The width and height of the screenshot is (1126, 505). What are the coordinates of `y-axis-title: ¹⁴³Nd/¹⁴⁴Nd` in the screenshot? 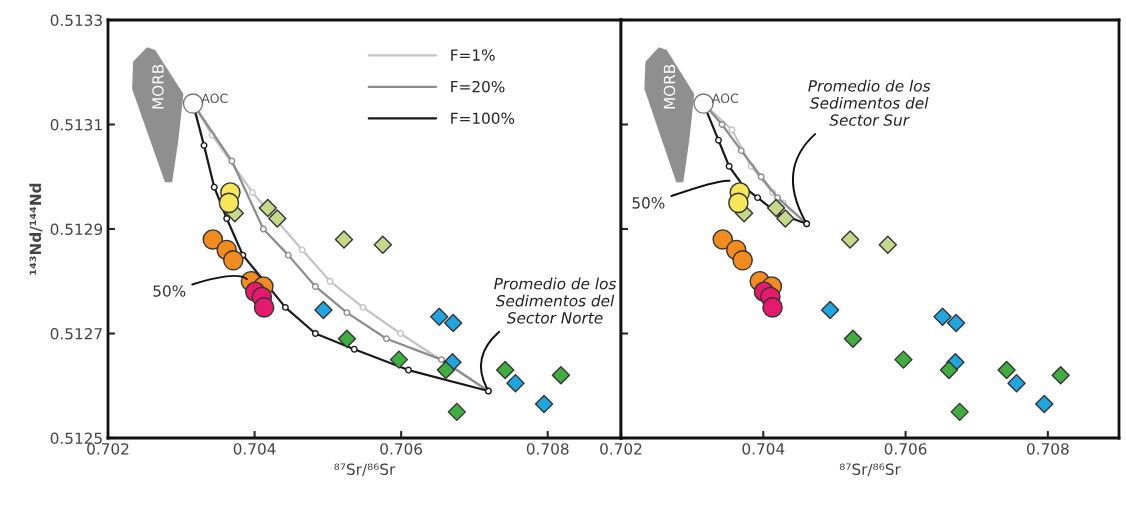 It's located at (36, 229).